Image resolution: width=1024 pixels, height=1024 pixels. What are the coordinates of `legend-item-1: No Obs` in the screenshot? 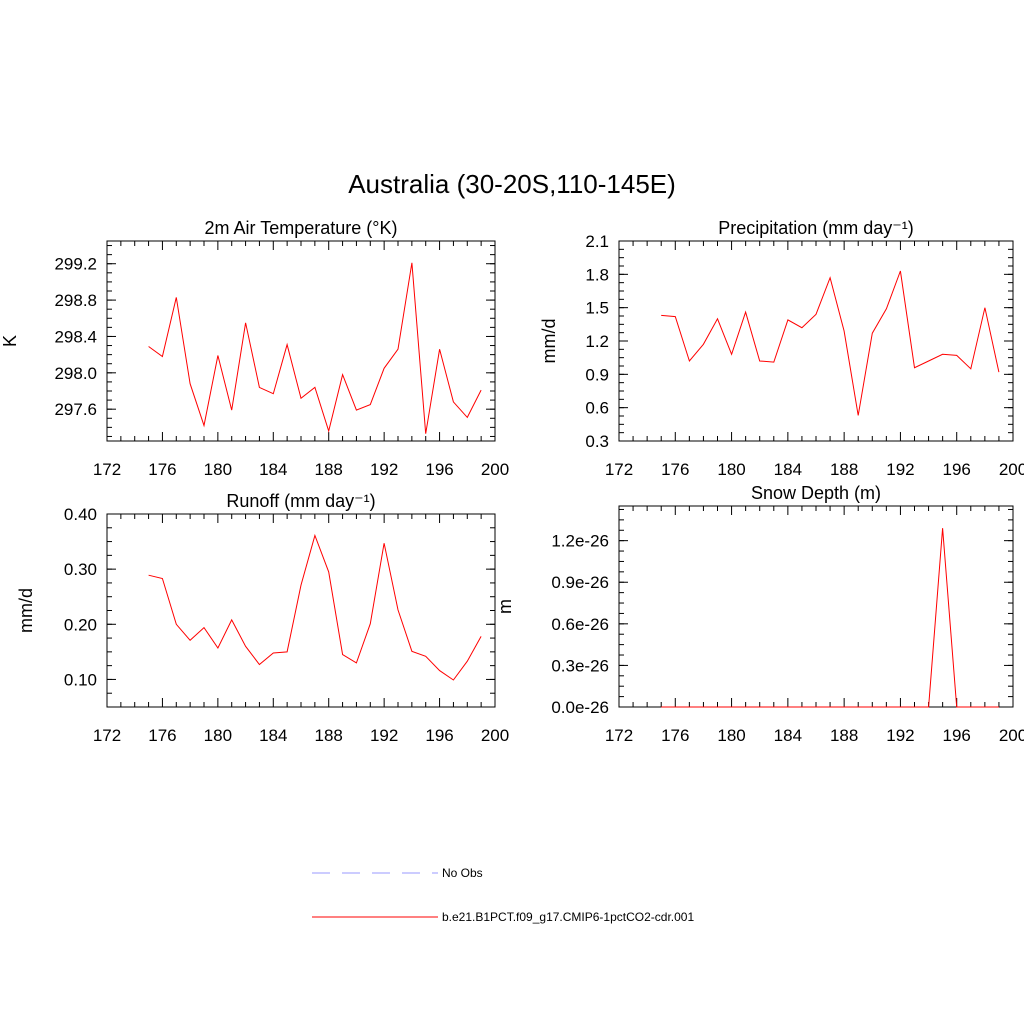 It's located at (397, 873).